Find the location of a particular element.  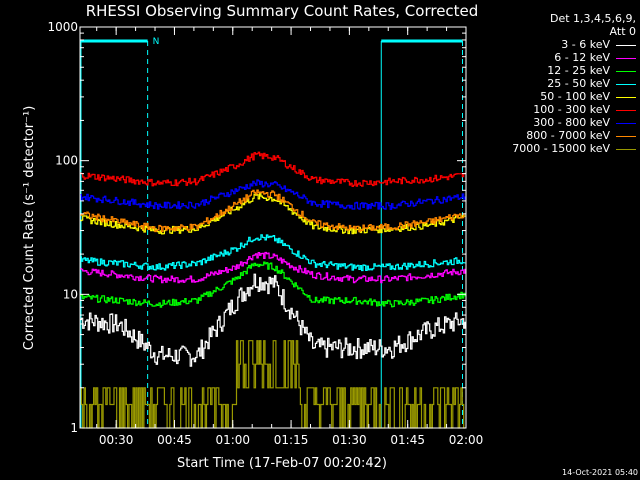

legend-item: 300 - 800 keV is located at coordinates (558, 122).